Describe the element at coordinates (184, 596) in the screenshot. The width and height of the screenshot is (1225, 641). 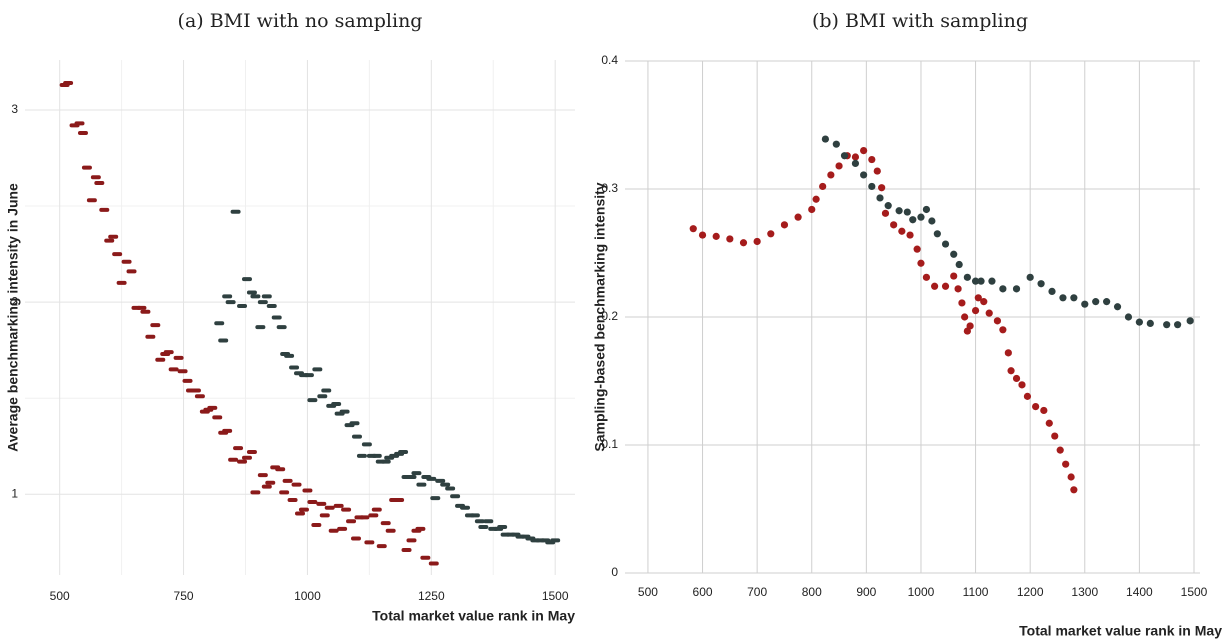
I see `x-tick-label: 750` at that location.